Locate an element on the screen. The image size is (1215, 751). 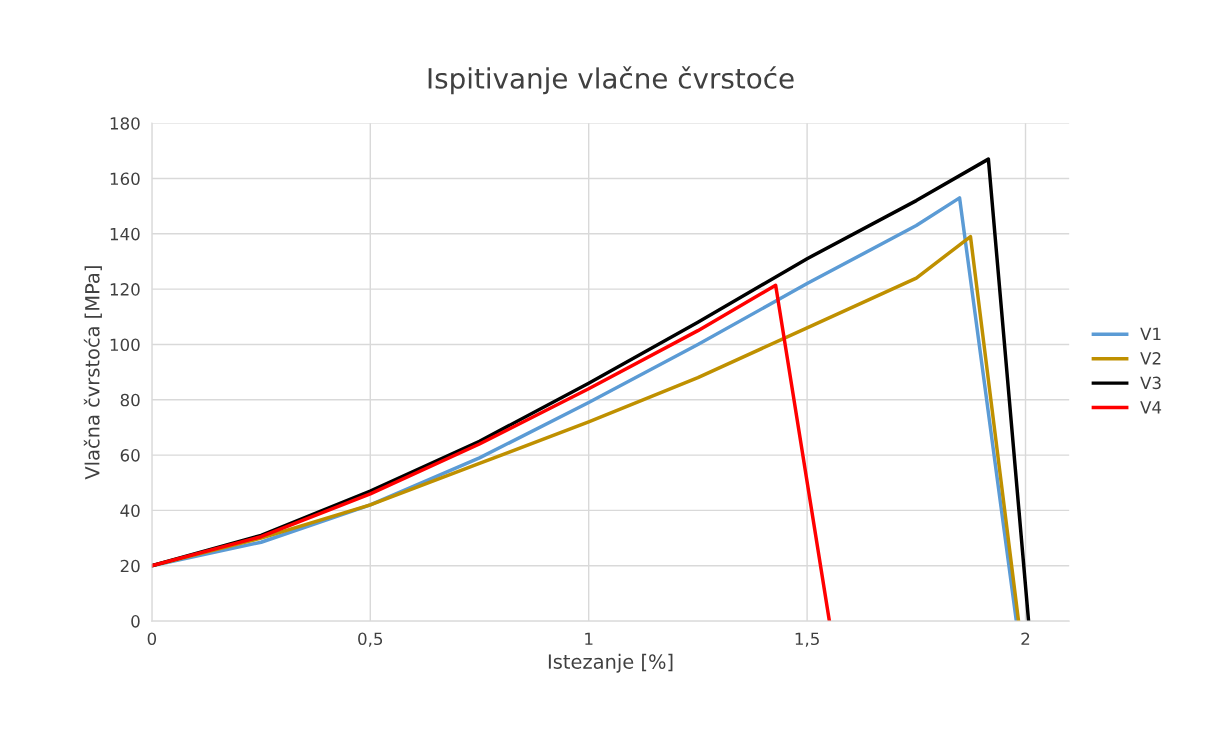
x-tick-label: 0,5 is located at coordinates (370, 639).